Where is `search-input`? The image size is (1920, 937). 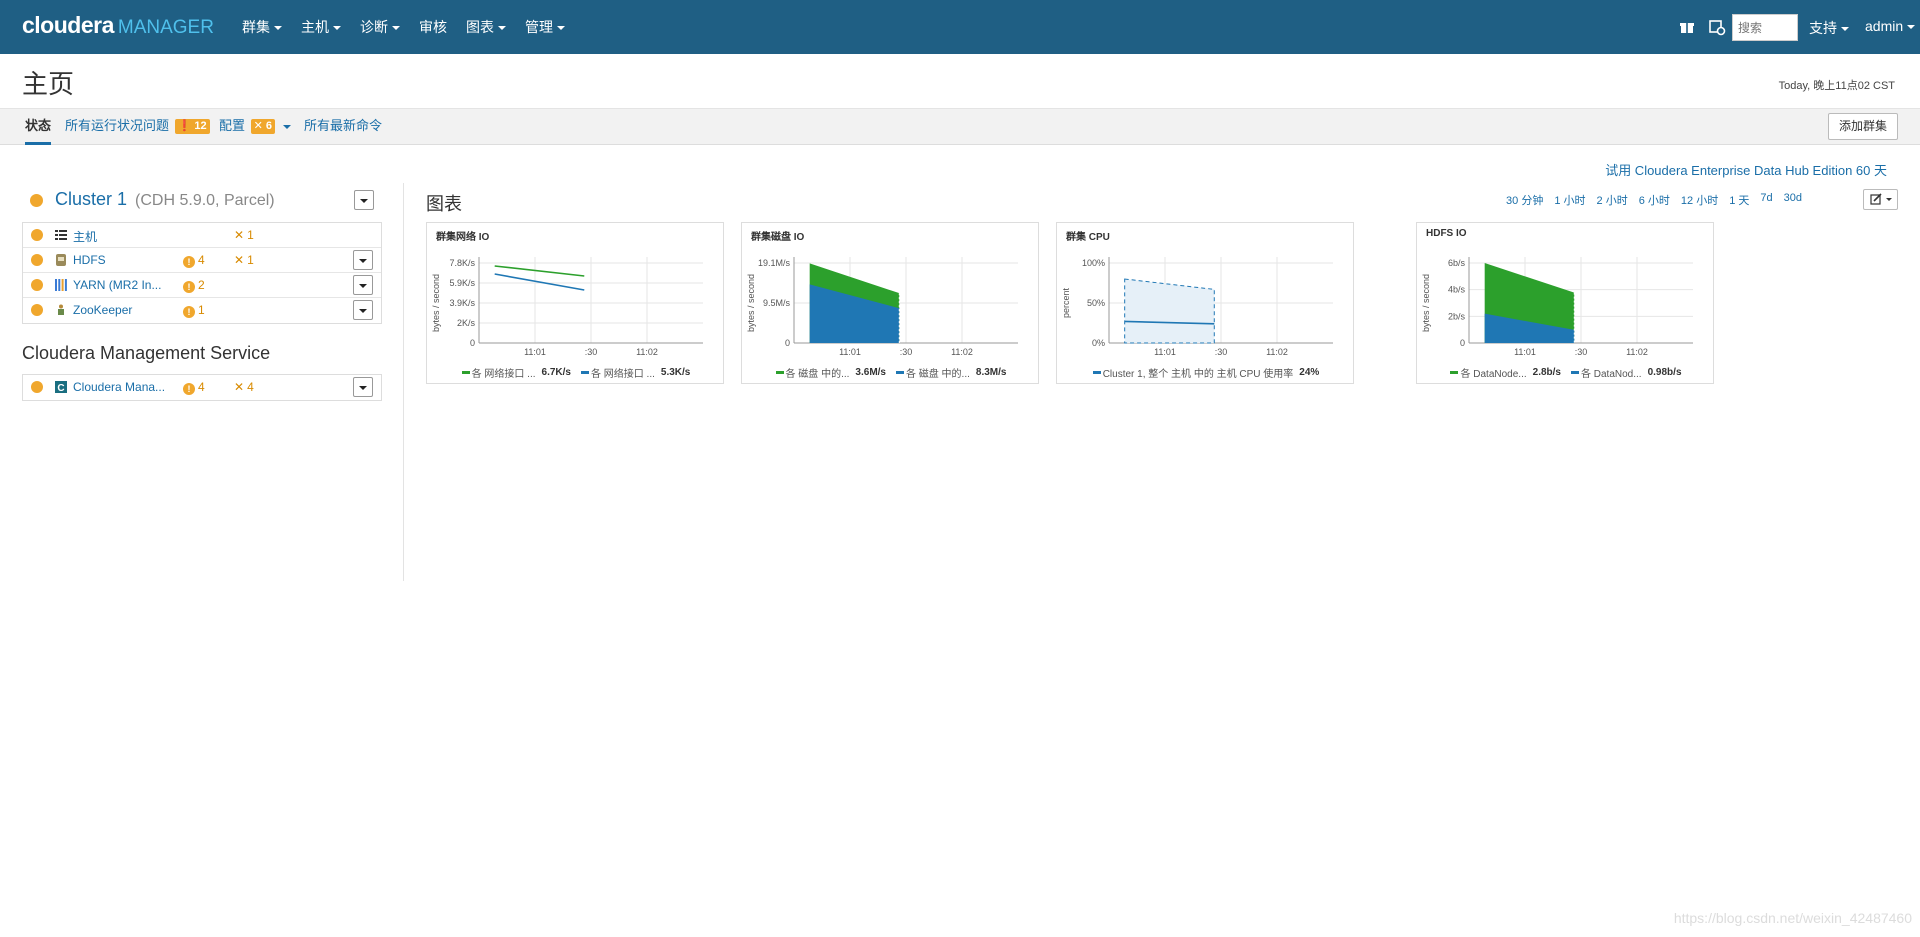
search-input is located at coordinates (1765, 27).